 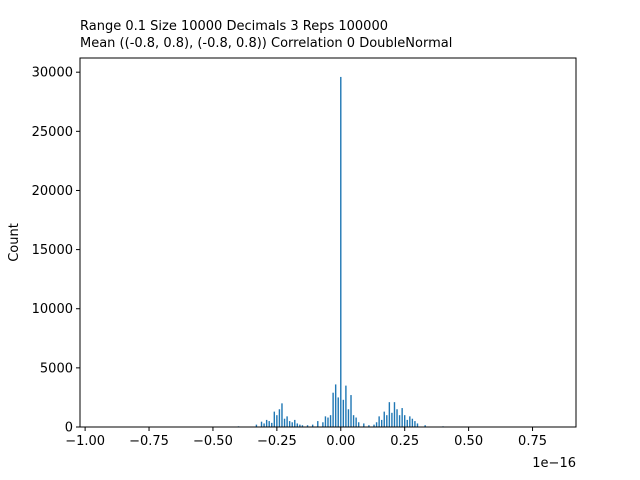 What do you see at coordinates (404, 441) in the screenshot?
I see `x-tick-label: 0.25` at bounding box center [404, 441].